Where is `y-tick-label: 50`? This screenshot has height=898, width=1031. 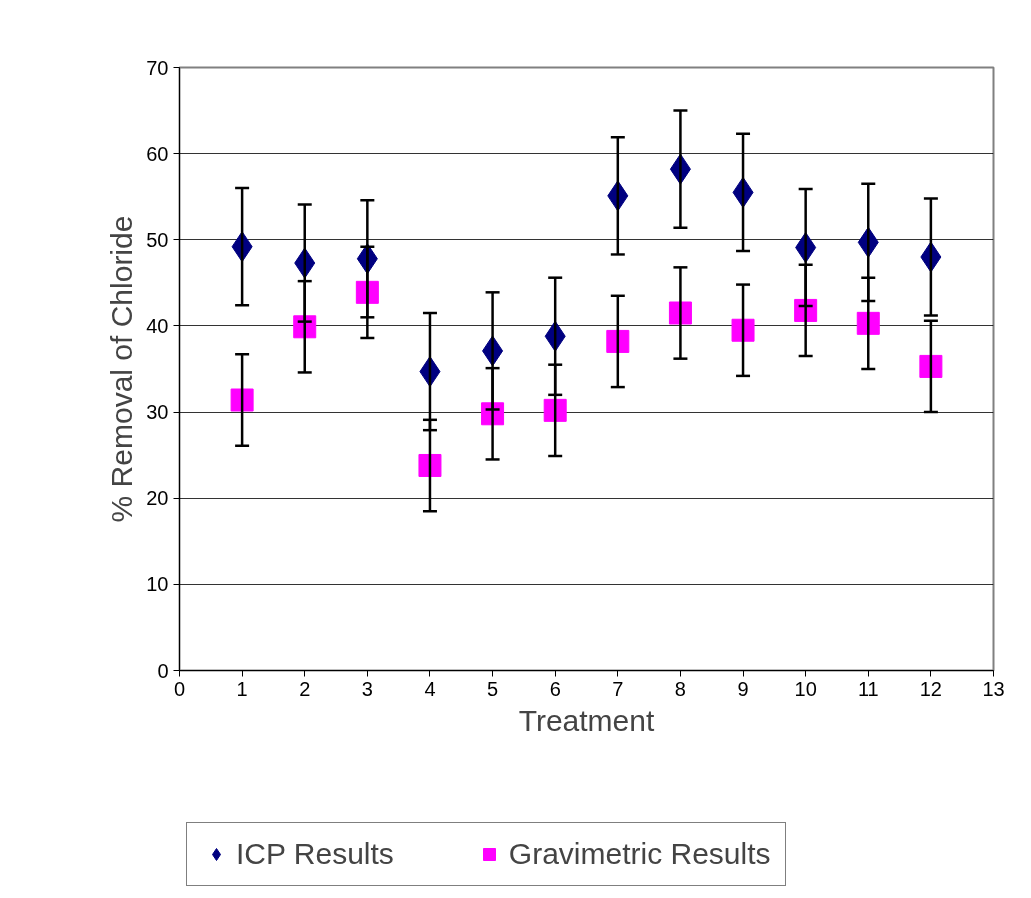
y-tick-label: 50 is located at coordinates (157, 239).